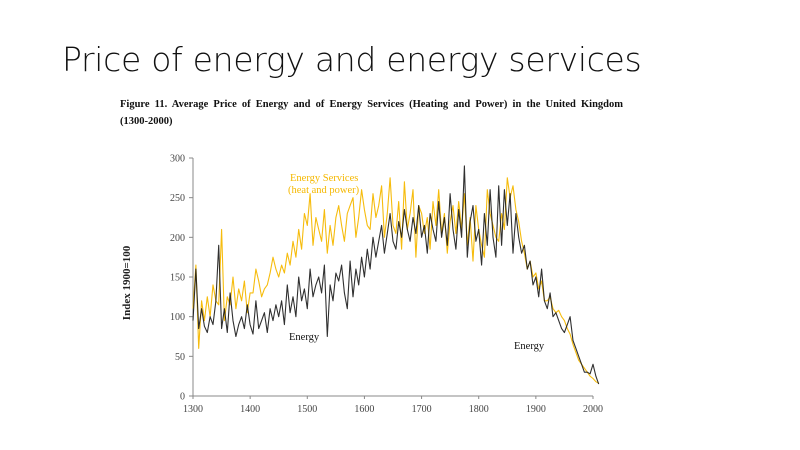  Describe the element at coordinates (177, 198) in the screenshot. I see `y-tick-label: 250` at that location.